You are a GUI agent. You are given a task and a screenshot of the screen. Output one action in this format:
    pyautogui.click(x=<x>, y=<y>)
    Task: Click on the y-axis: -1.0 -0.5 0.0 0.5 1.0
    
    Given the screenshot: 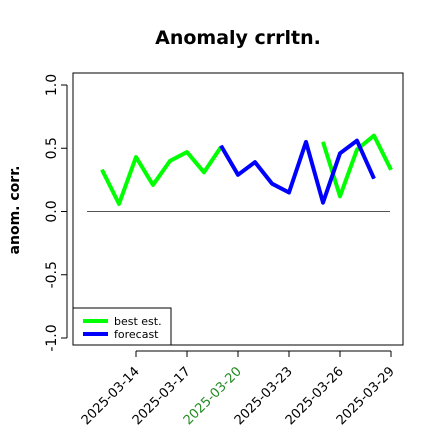 What is the action you would take?
    pyautogui.click(x=56, y=213)
    